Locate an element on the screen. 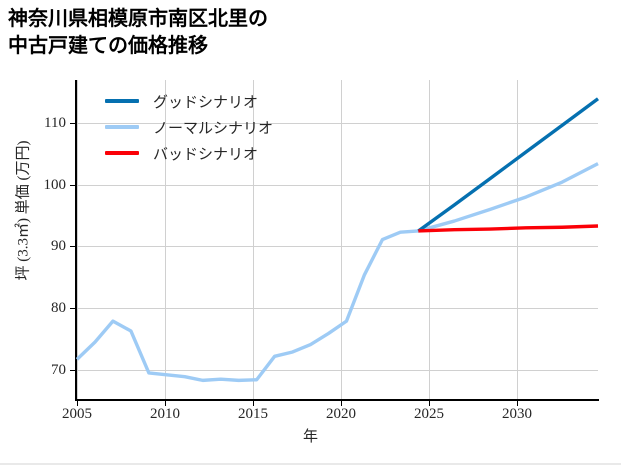  x-axis-title: 年 is located at coordinates (310, 437).